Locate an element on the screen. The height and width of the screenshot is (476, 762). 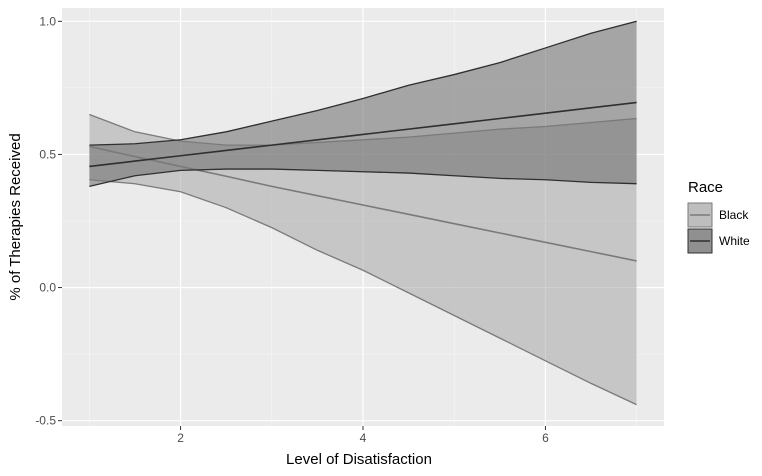
y-tick-label: 0.0 is located at coordinates (47, 288).